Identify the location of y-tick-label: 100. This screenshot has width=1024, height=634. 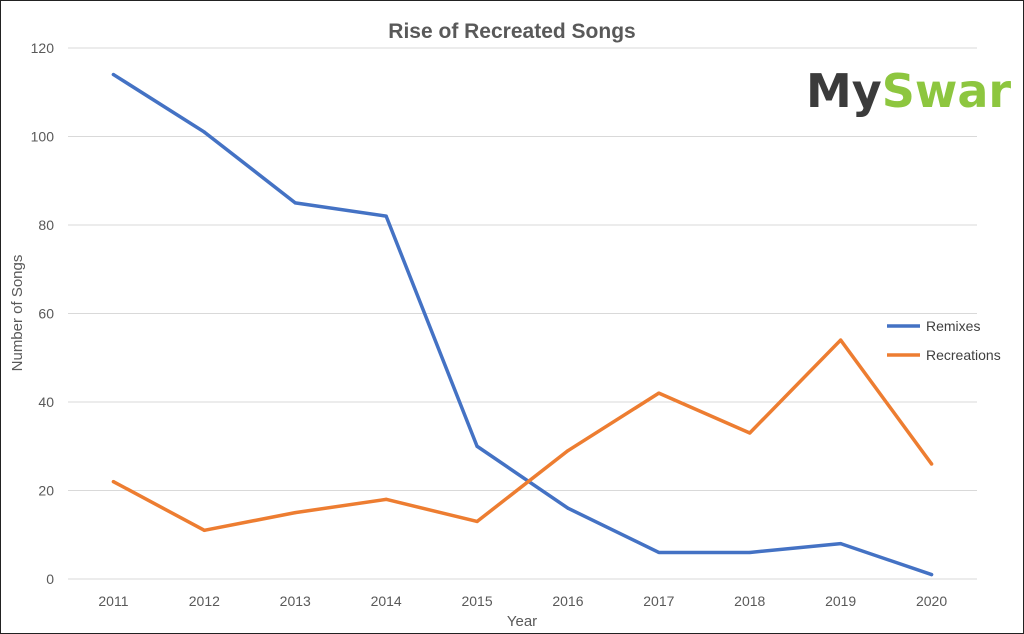
(43, 137).